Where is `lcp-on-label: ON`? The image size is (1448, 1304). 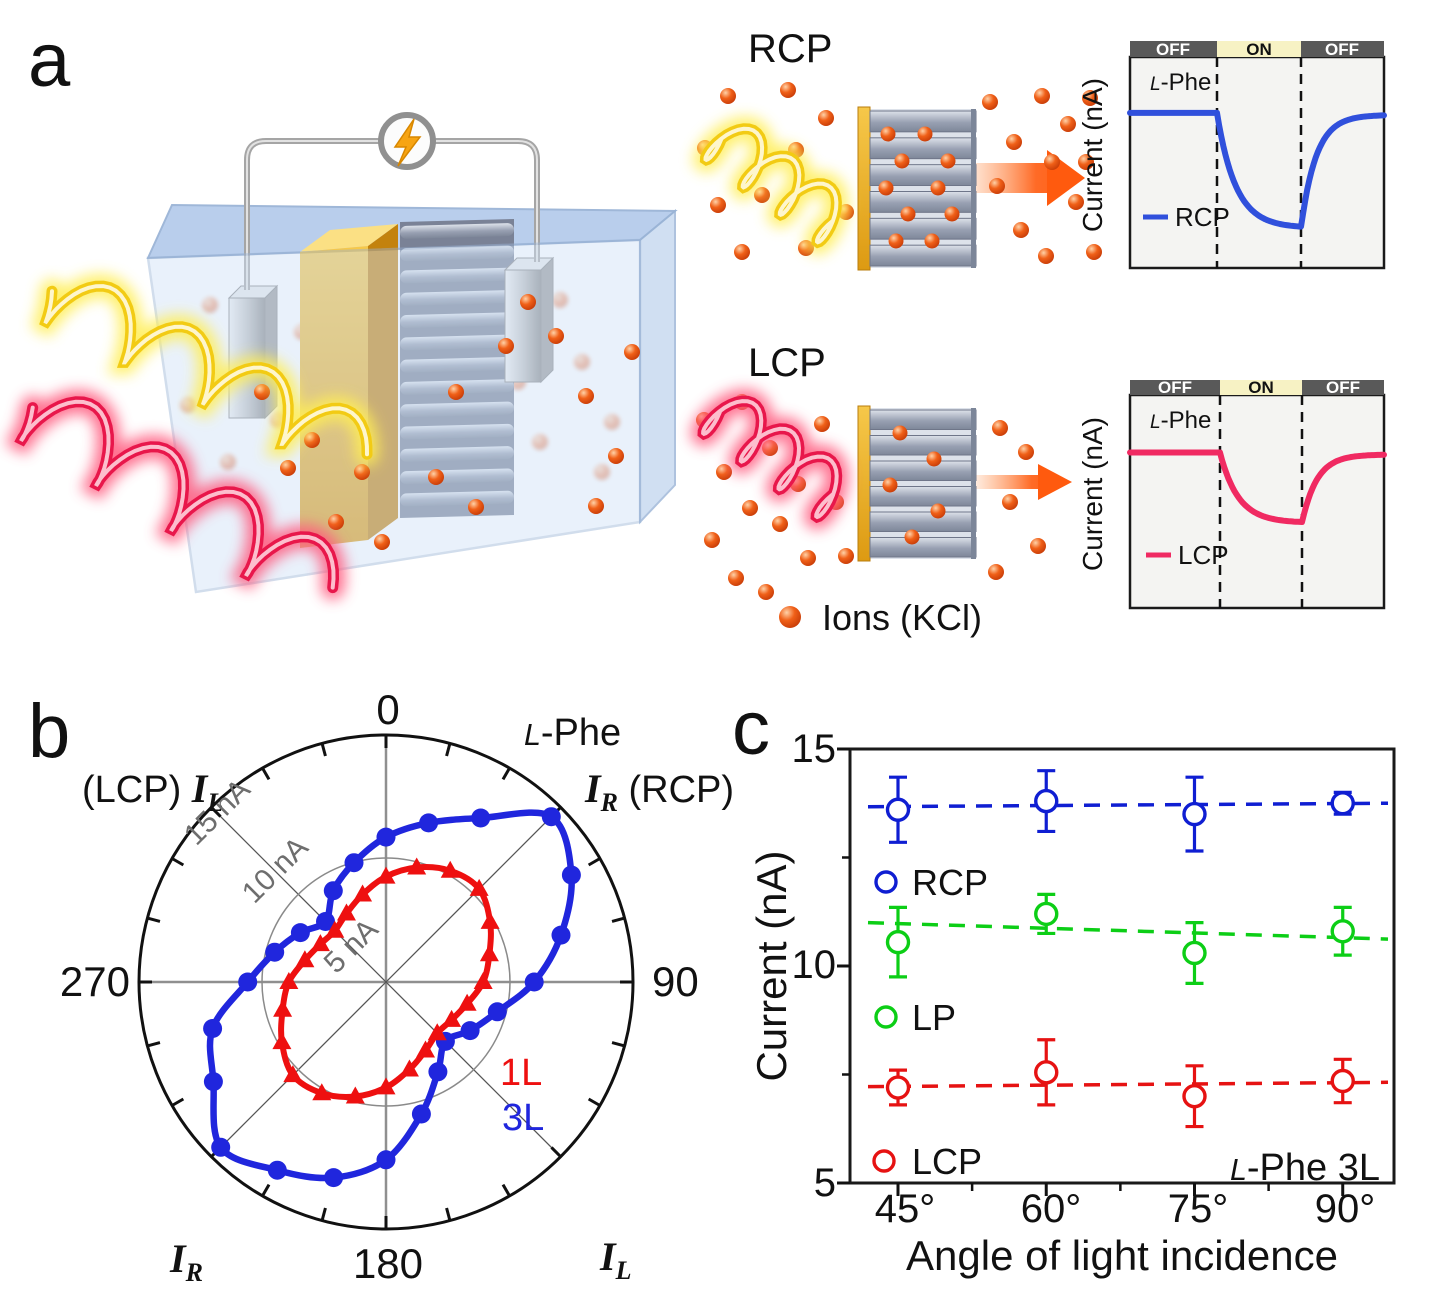 lcp-on-label: ON is located at coordinates (1261, 387).